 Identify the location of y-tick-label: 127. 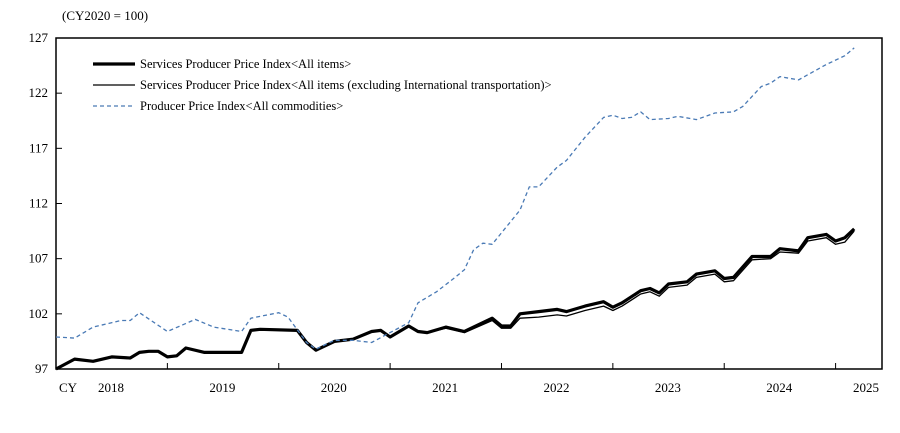
(39, 37).